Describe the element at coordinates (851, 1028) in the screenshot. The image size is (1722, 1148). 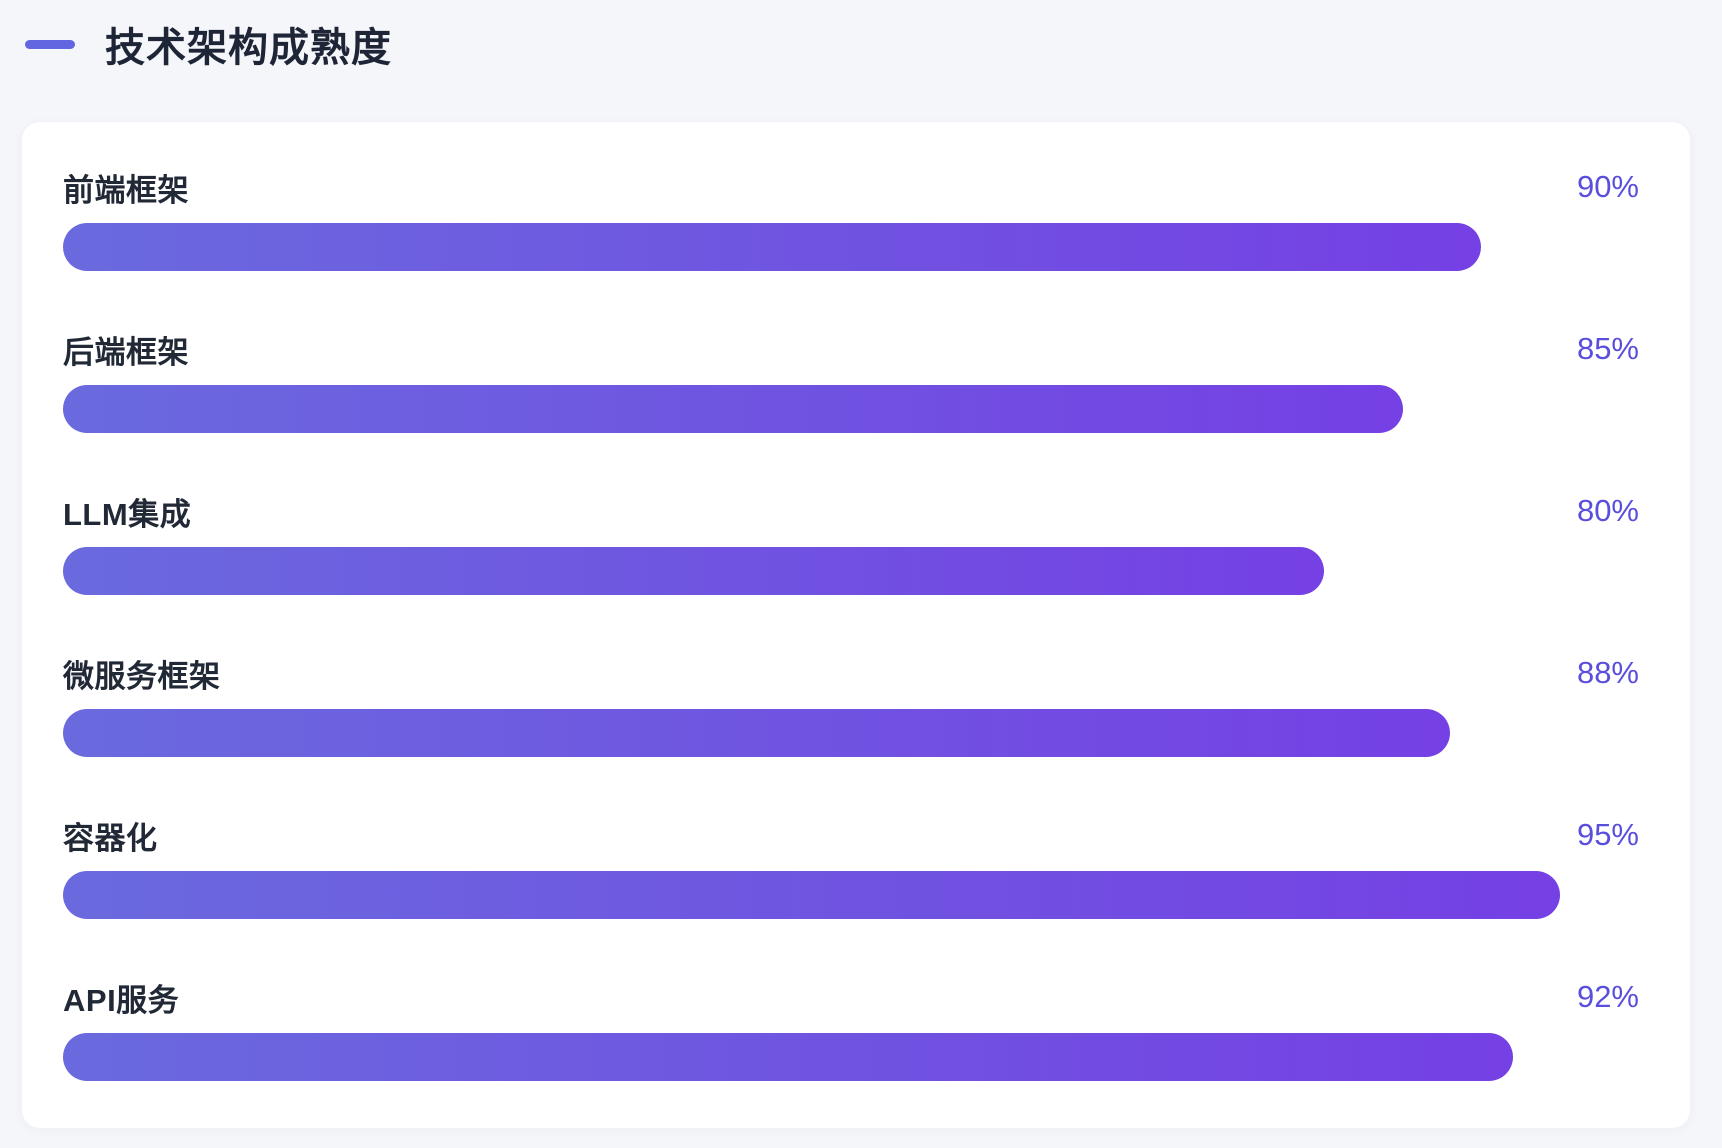
I see `metric-row: API服务 92%` at that location.